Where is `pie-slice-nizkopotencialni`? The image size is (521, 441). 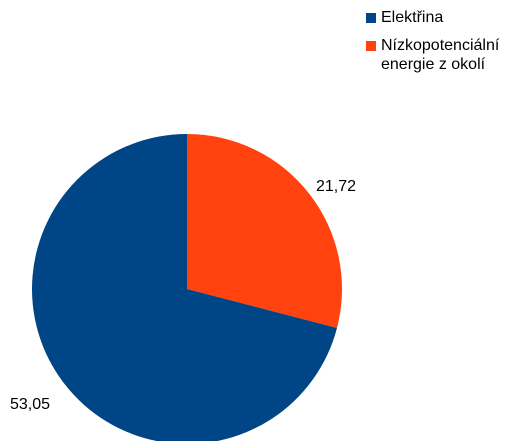
pie-slice-nizkopotencialni is located at coordinates (264, 231).